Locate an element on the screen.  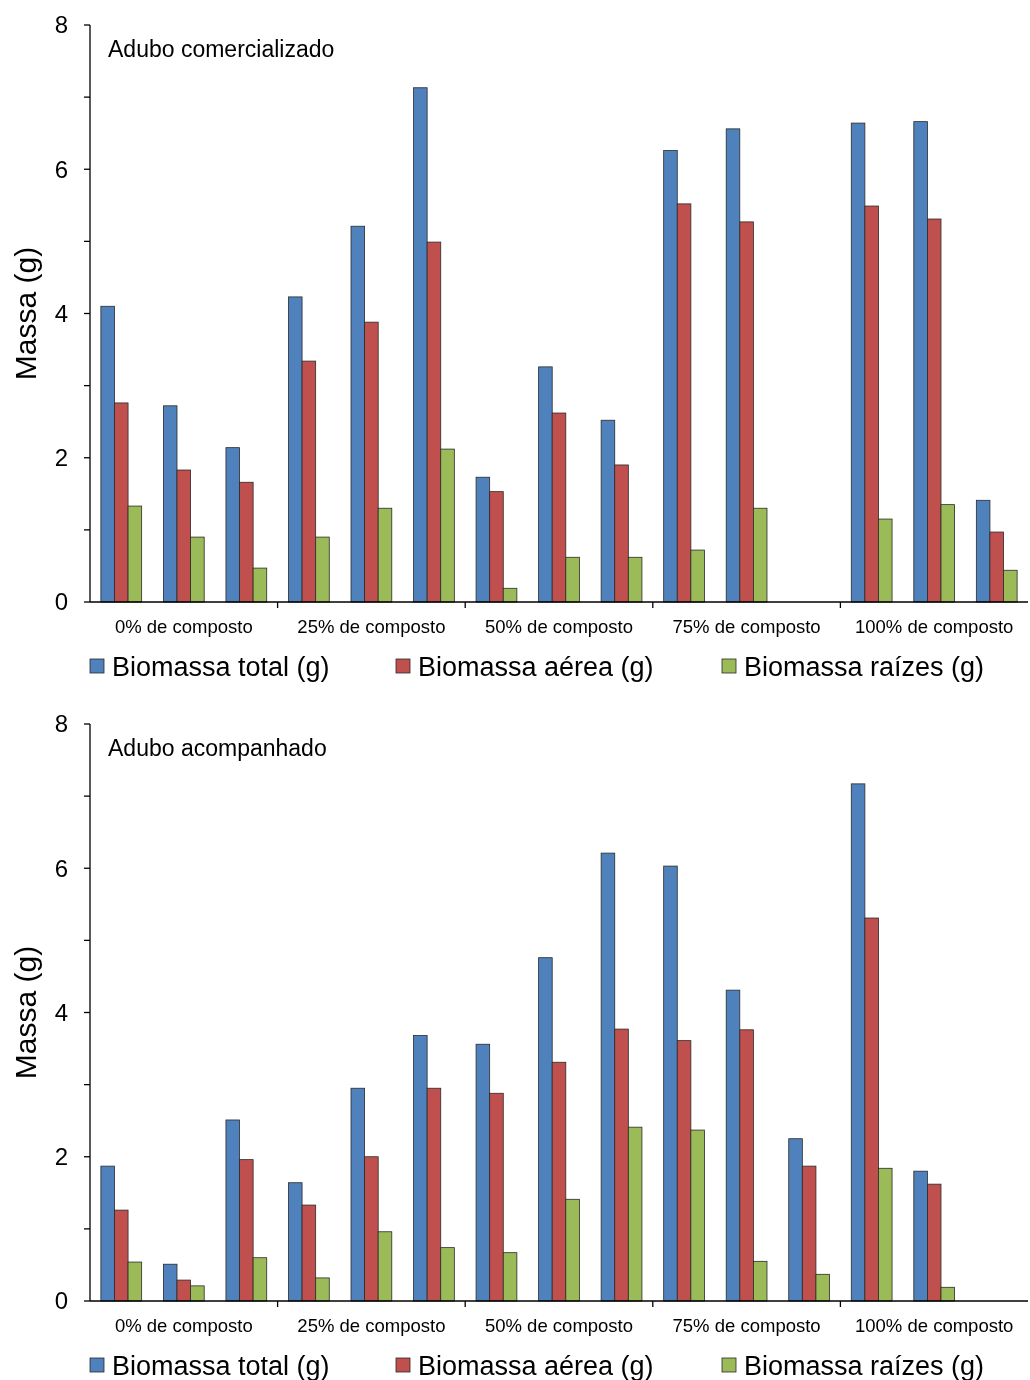
legend-label: Biomassa aérea (g) is located at coordinates (536, 667).